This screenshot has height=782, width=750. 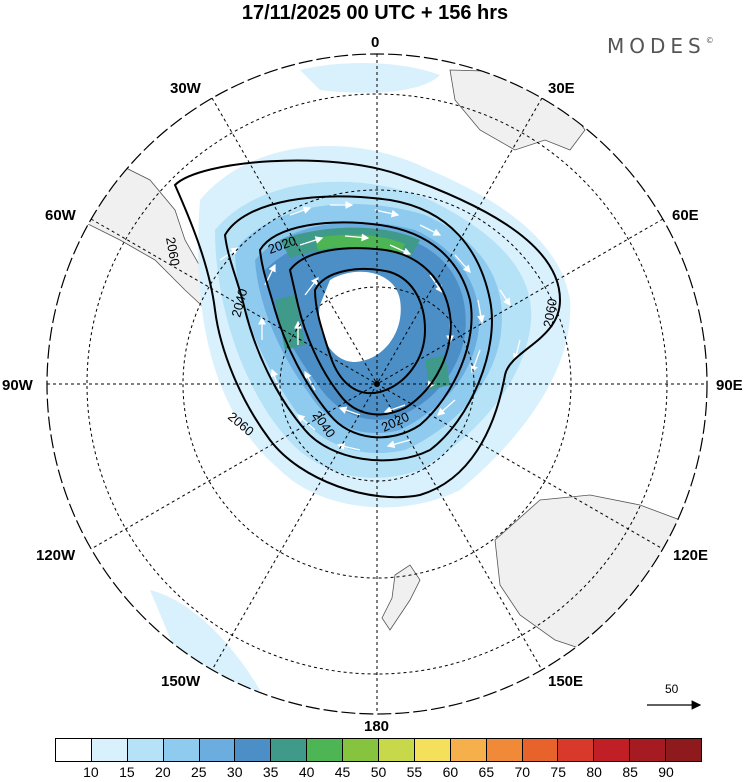 What do you see at coordinates (550, 312) in the screenshot?
I see `contour-label-2060-east: 2060` at bounding box center [550, 312].